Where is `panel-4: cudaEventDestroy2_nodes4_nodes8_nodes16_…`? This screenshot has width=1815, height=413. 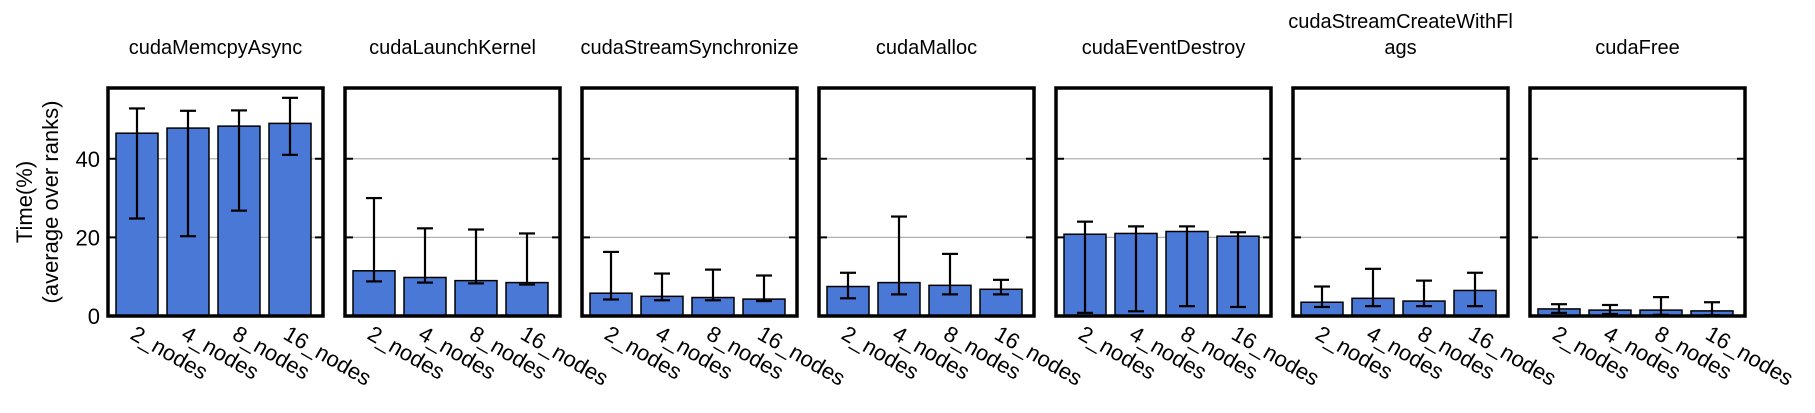 panel-4: cudaEventDestroy2_nodes4_nodes8_nodes16_… is located at coordinates (1189, 214).